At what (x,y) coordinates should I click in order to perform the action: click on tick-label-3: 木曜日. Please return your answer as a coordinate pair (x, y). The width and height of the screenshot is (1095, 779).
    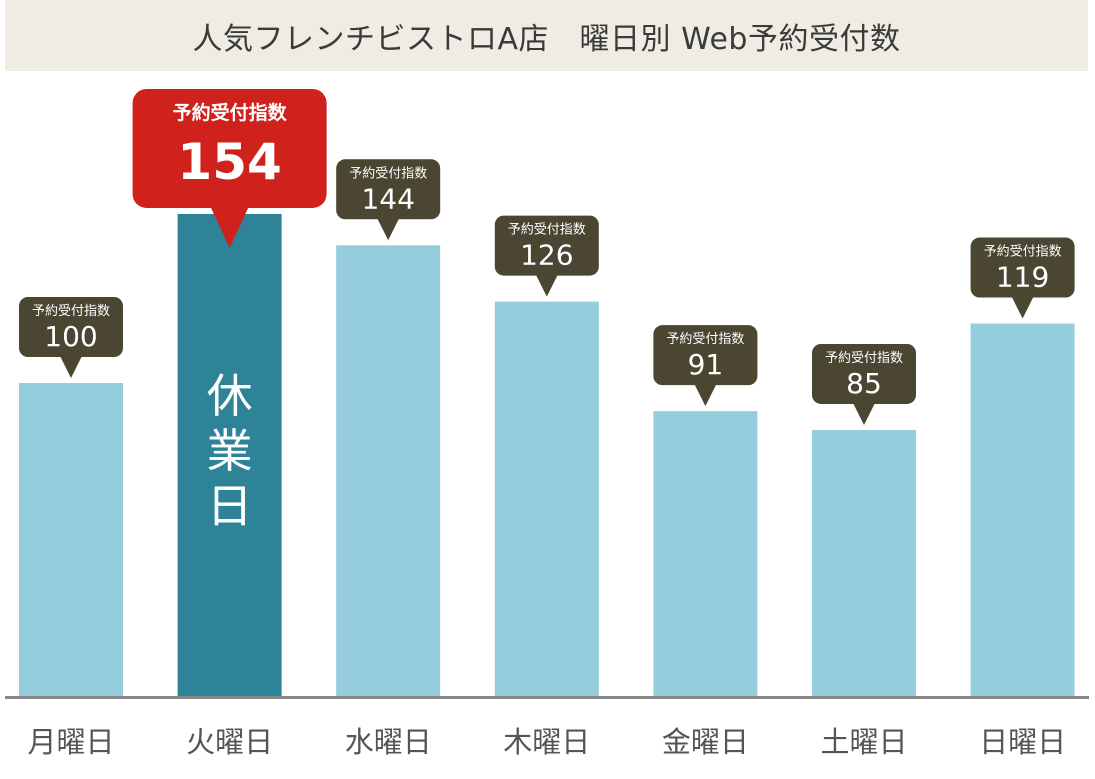
    Looking at the image, I should click on (546, 742).